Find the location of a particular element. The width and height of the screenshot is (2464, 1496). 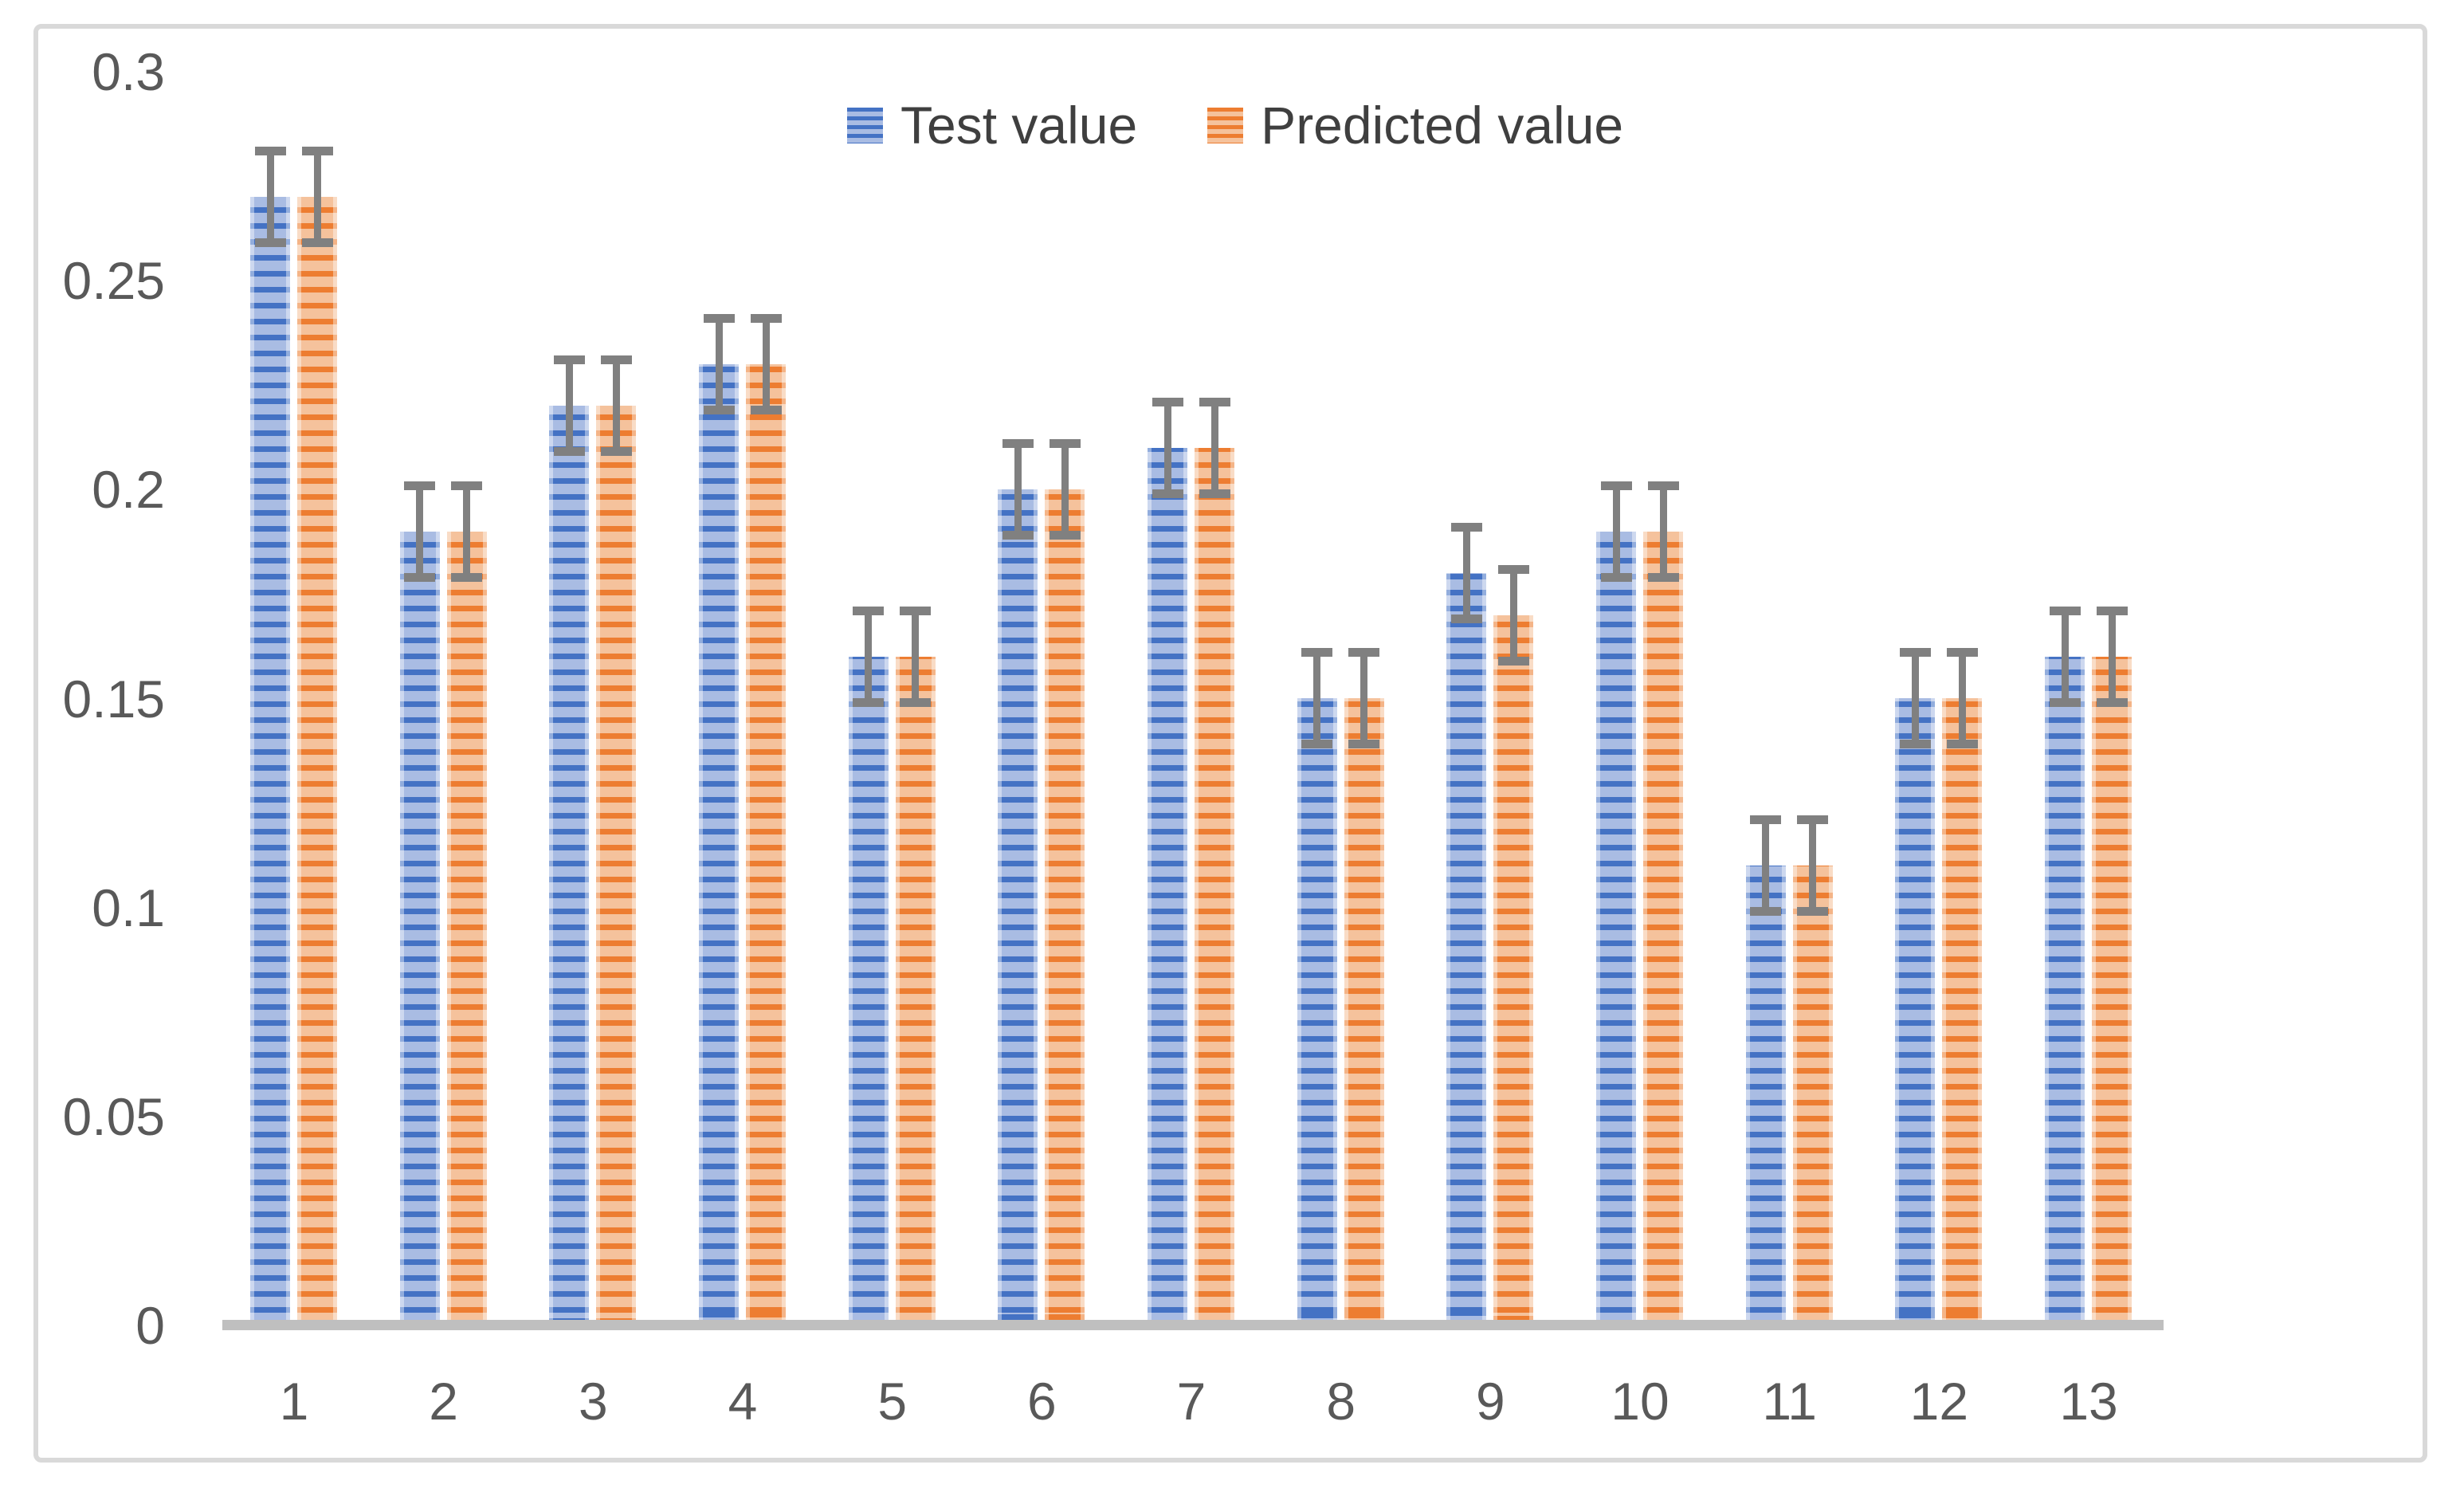

y-tick-label: 0.25 is located at coordinates (113, 281).